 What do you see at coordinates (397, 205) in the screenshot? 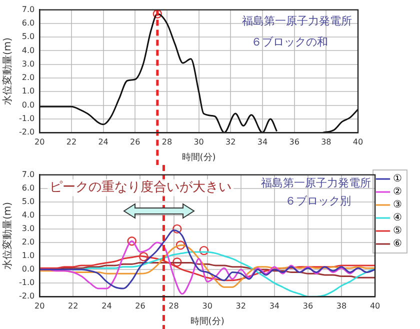
I see `legend-label: ③` at bounding box center [397, 205].